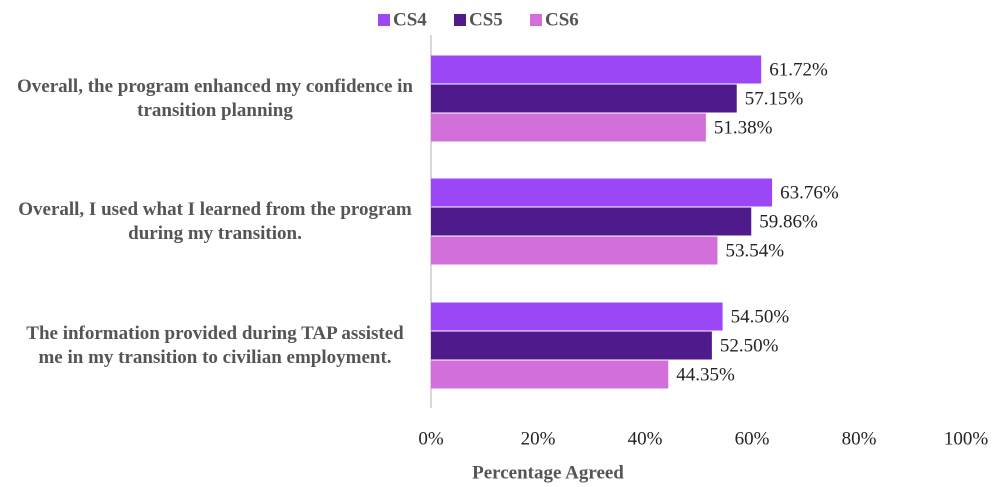  Describe the element at coordinates (538, 438) in the screenshot. I see `x-tick-label: 20%` at that location.